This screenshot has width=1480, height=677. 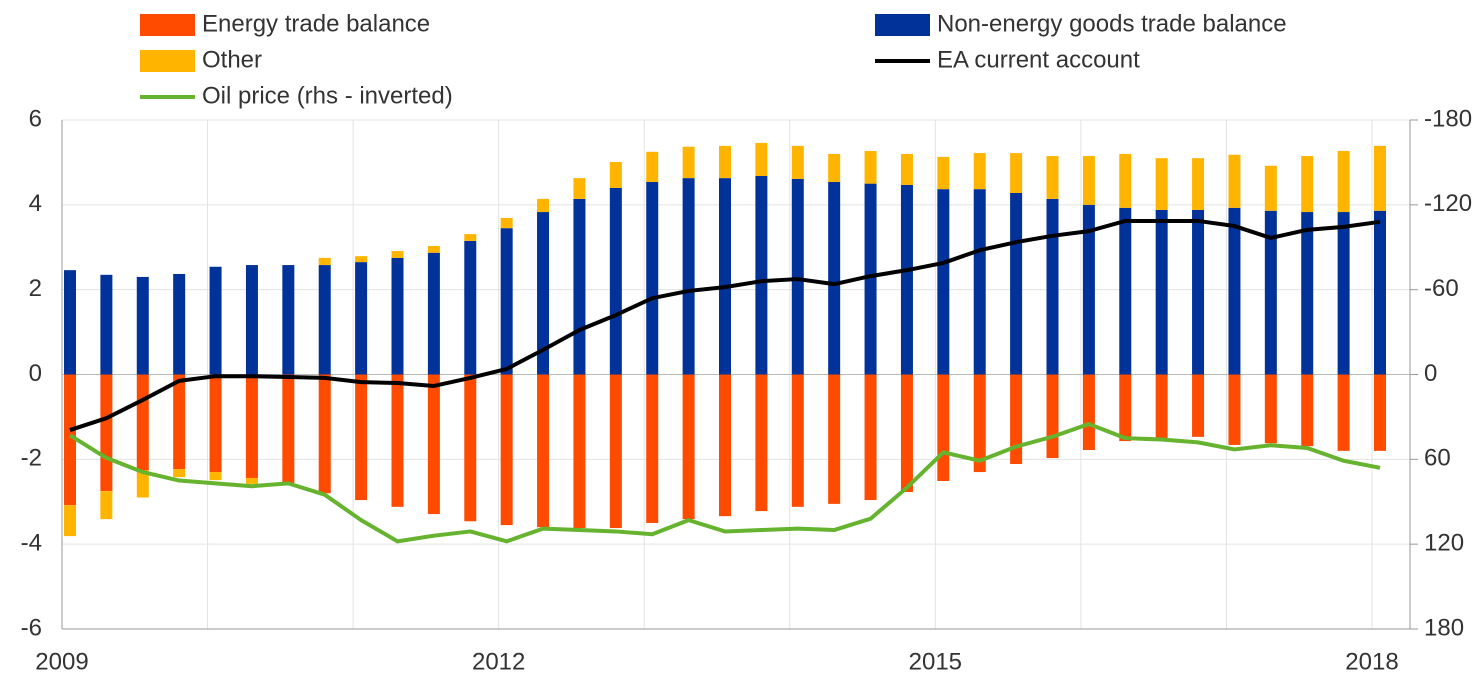 What do you see at coordinates (1371, 661) in the screenshot?
I see `x-tick-label: 2018` at bounding box center [1371, 661].